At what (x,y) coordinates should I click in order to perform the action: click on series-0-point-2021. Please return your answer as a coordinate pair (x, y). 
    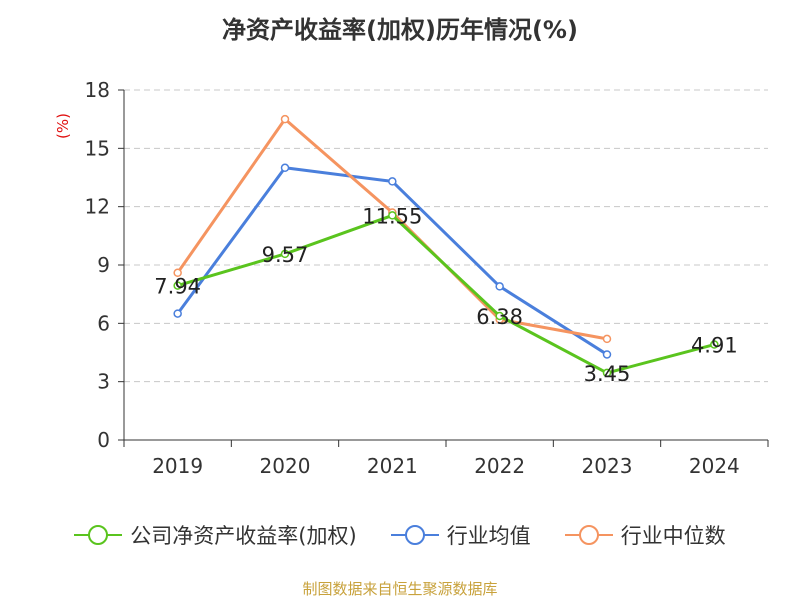
    Looking at the image, I should click on (392, 215).